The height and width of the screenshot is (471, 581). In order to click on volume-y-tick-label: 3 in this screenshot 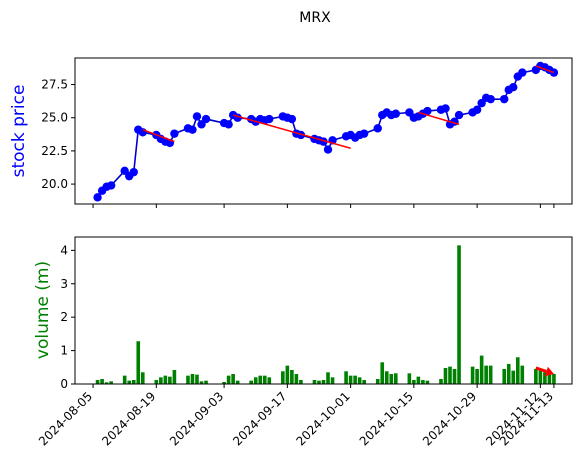, I will do `click(64, 284)`.